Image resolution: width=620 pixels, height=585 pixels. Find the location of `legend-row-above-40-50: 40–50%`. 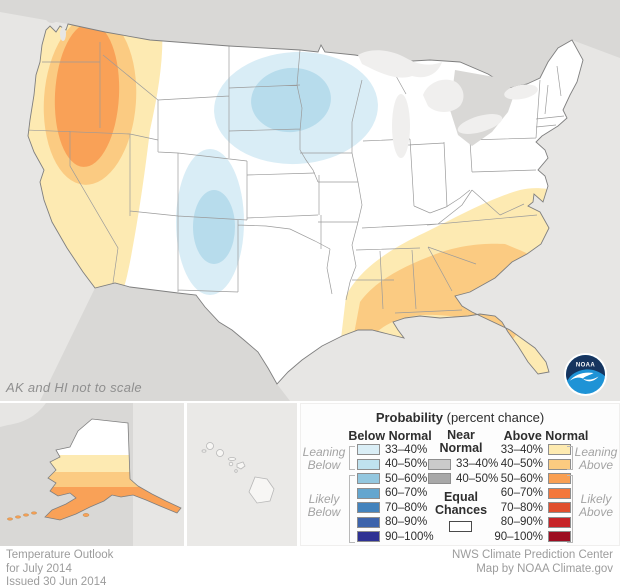

legend-row-above-40-50: 40–50% is located at coordinates (525, 464).